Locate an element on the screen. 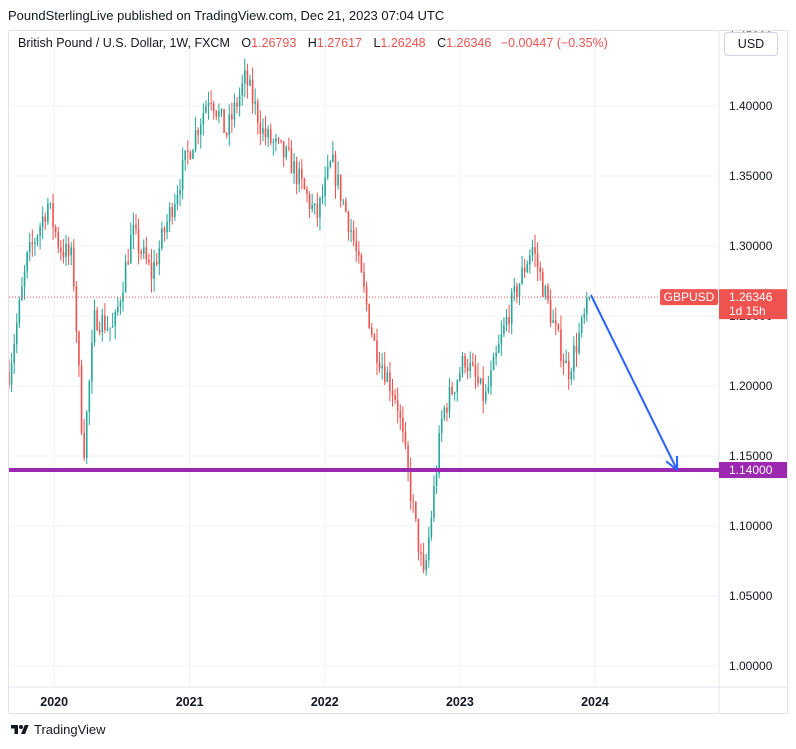 This screenshot has height=749, width=796. support-tag-label: 1.14000 is located at coordinates (751, 470).